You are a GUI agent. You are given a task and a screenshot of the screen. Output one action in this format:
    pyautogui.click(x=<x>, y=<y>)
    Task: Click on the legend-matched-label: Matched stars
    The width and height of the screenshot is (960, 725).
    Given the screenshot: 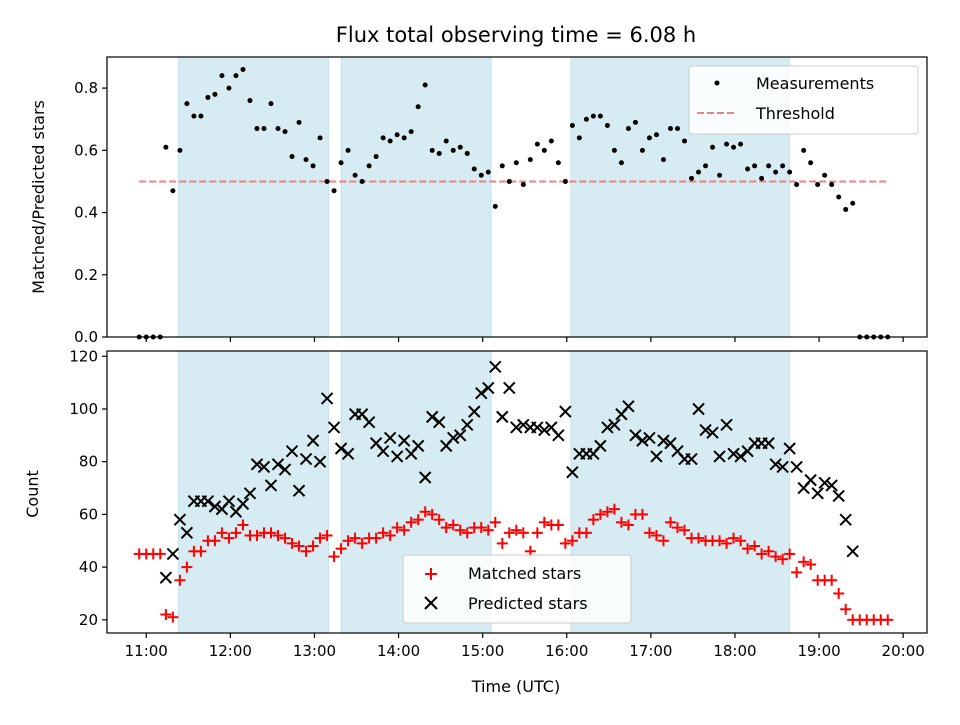 What is the action you would take?
    pyautogui.click(x=524, y=573)
    